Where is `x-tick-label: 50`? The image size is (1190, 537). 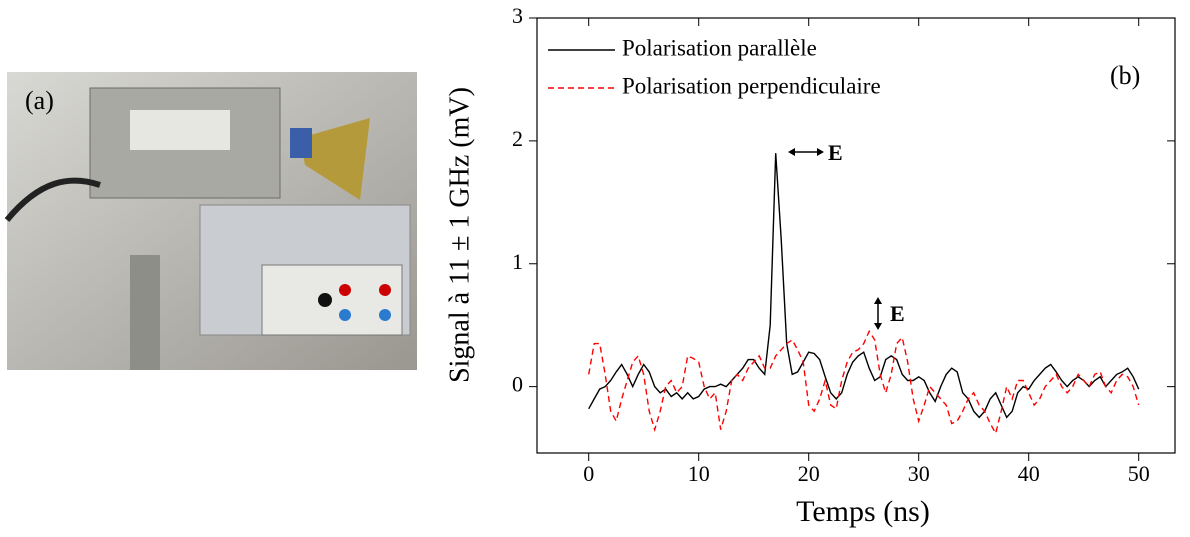 x-tick-label: 50 is located at coordinates (1139, 473).